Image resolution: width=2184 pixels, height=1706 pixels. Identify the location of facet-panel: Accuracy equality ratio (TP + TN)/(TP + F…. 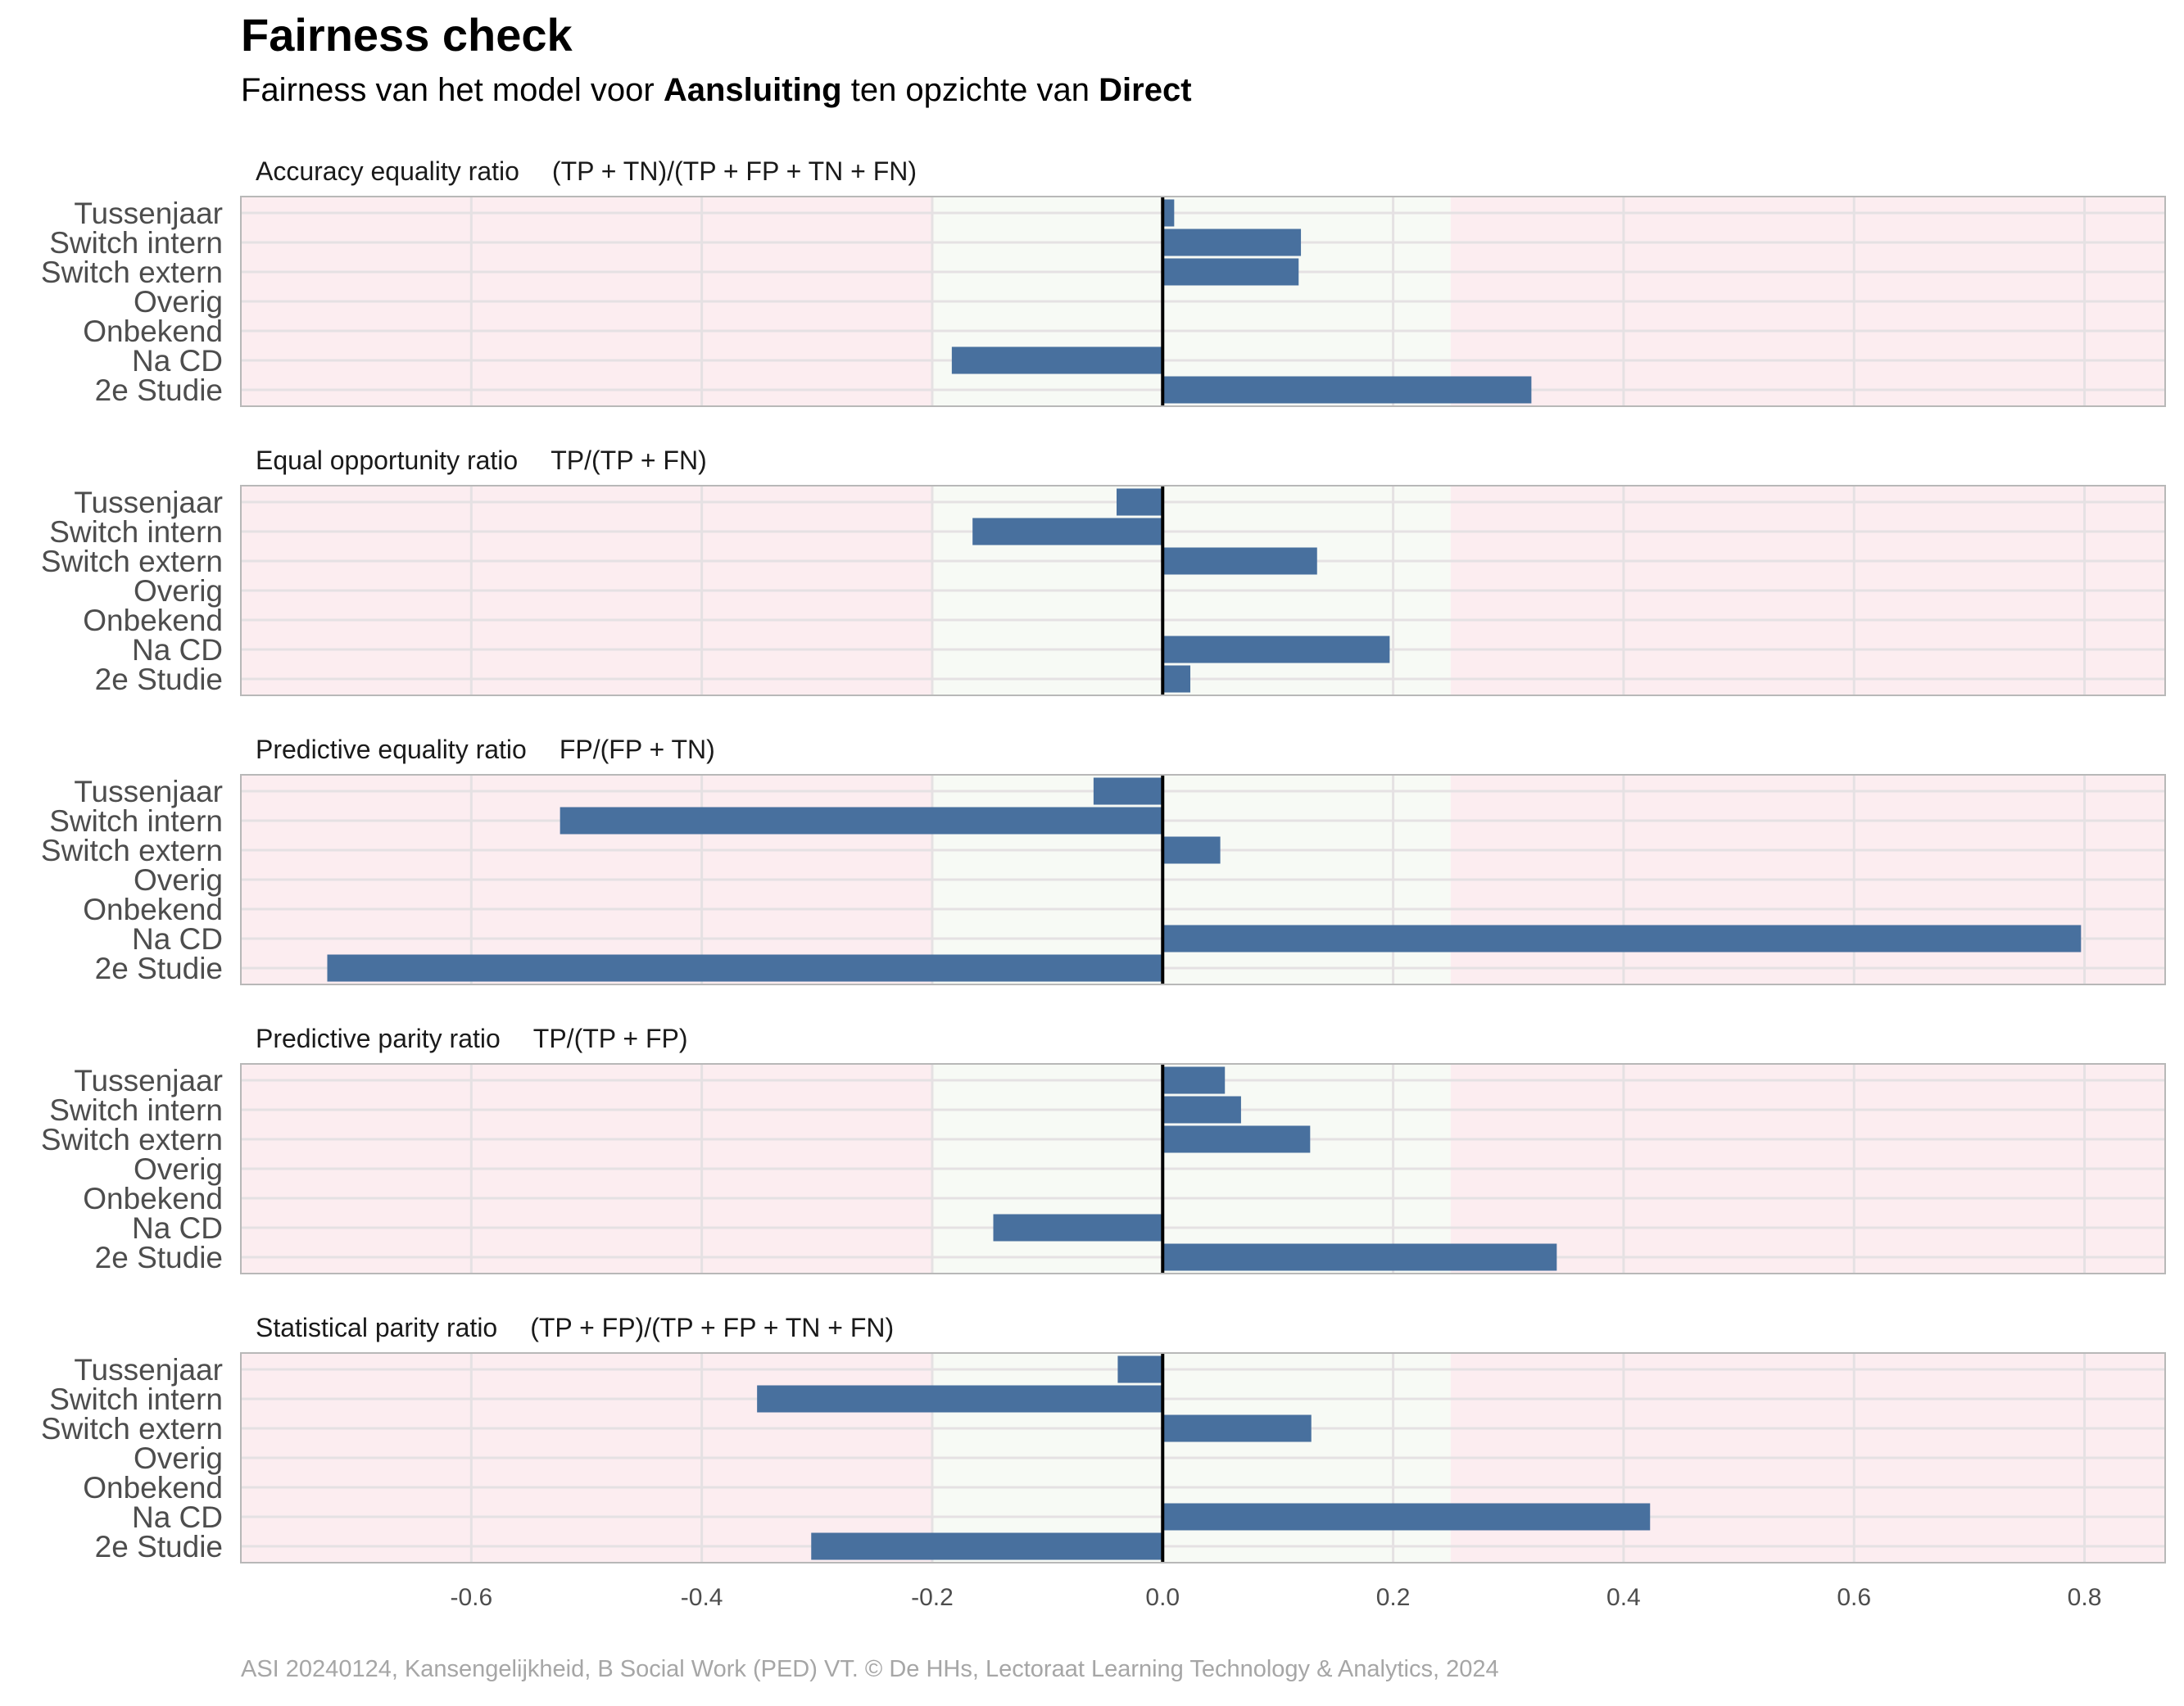
(1103, 281).